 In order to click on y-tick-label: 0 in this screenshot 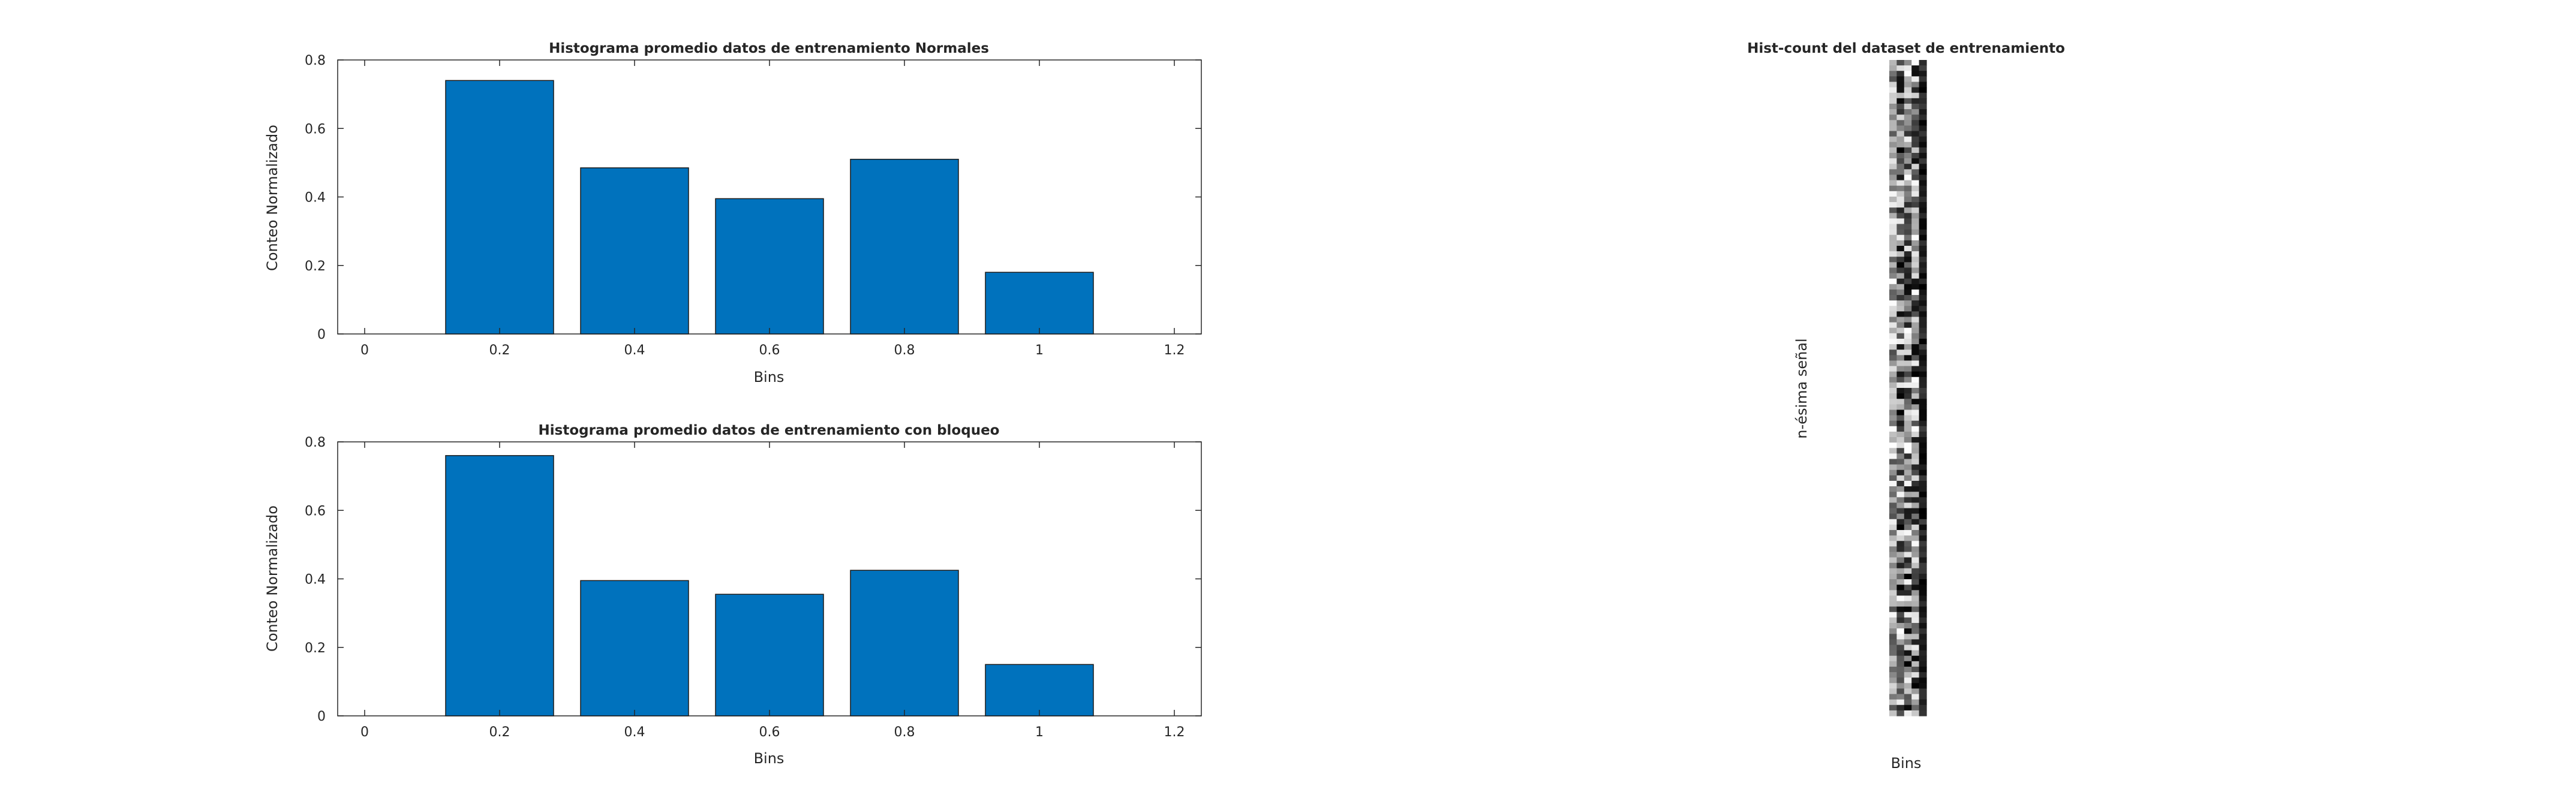, I will do `click(322, 717)`.